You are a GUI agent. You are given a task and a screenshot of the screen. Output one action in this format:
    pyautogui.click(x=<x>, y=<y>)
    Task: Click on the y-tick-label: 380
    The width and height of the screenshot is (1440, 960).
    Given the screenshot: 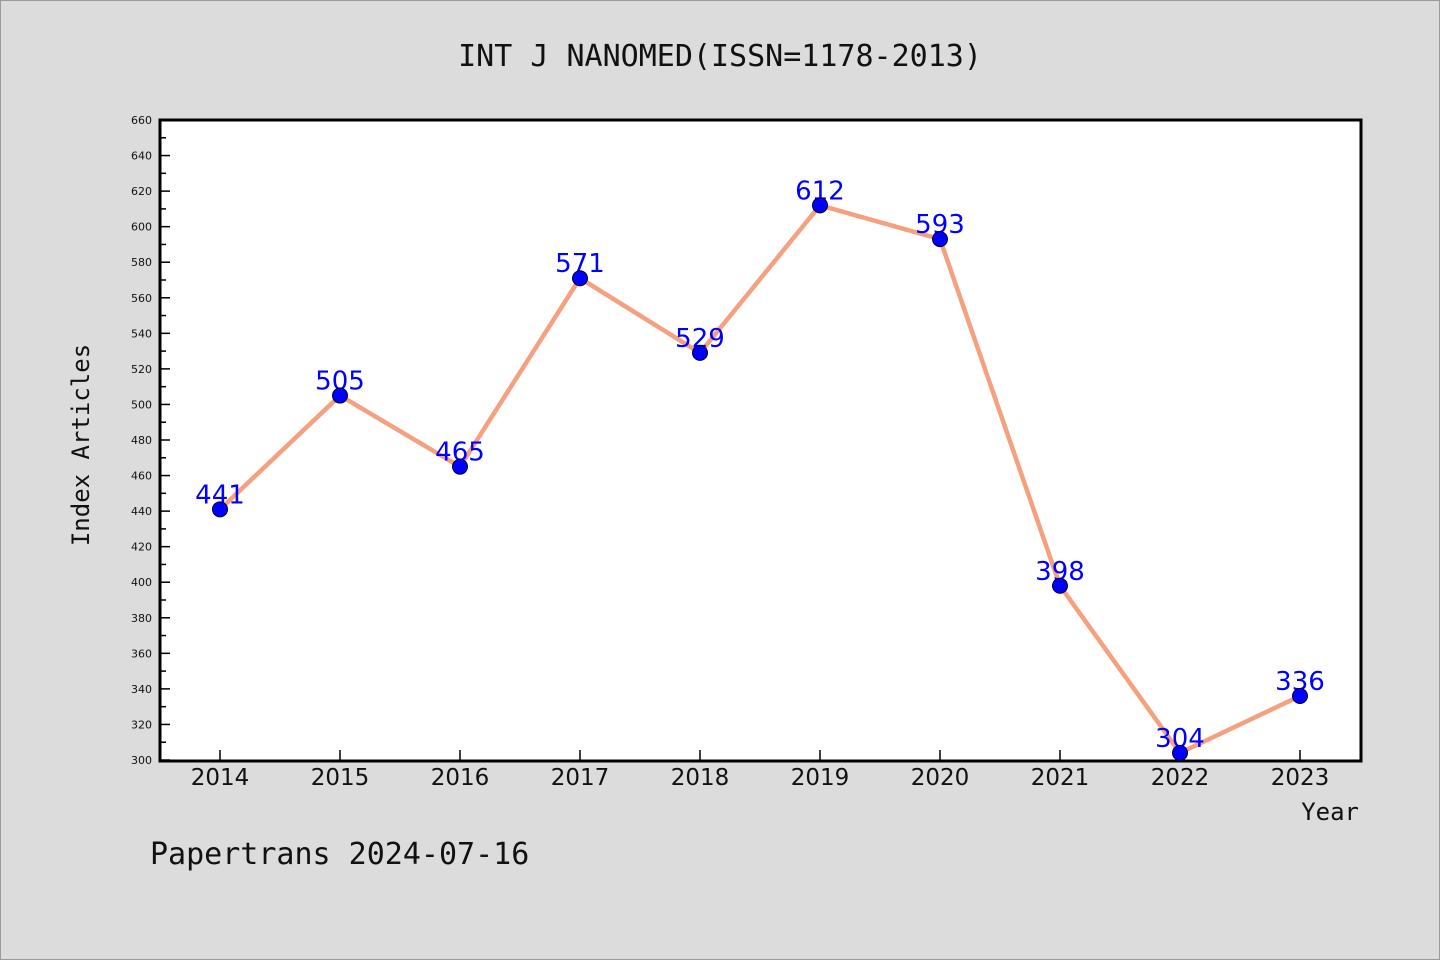 What is the action you would take?
    pyautogui.click(x=141, y=618)
    